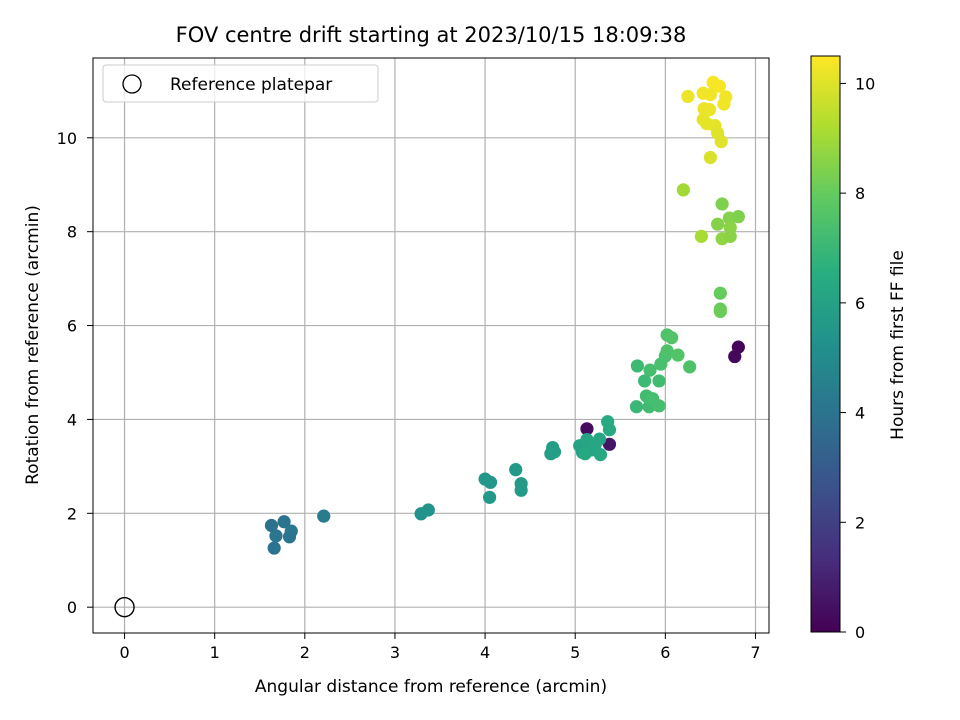  I want to click on legend-box, so click(240, 83).